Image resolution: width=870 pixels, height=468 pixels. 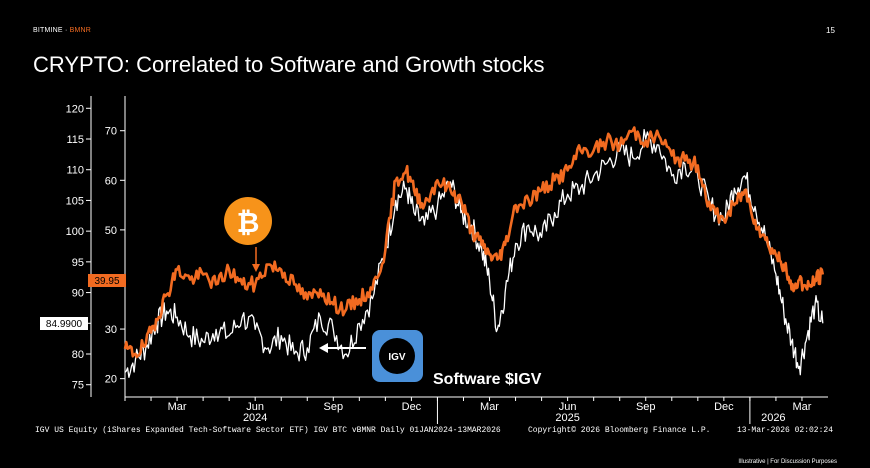 I want to click on igv-icon-text: IGV, so click(x=397, y=357).